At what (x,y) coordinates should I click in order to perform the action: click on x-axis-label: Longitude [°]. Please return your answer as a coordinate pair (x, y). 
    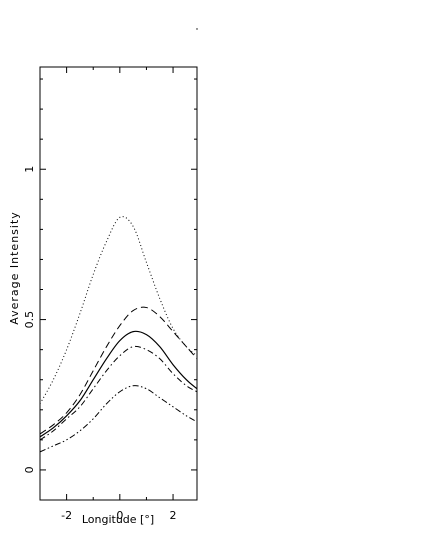
    Looking at the image, I should click on (118, 519).